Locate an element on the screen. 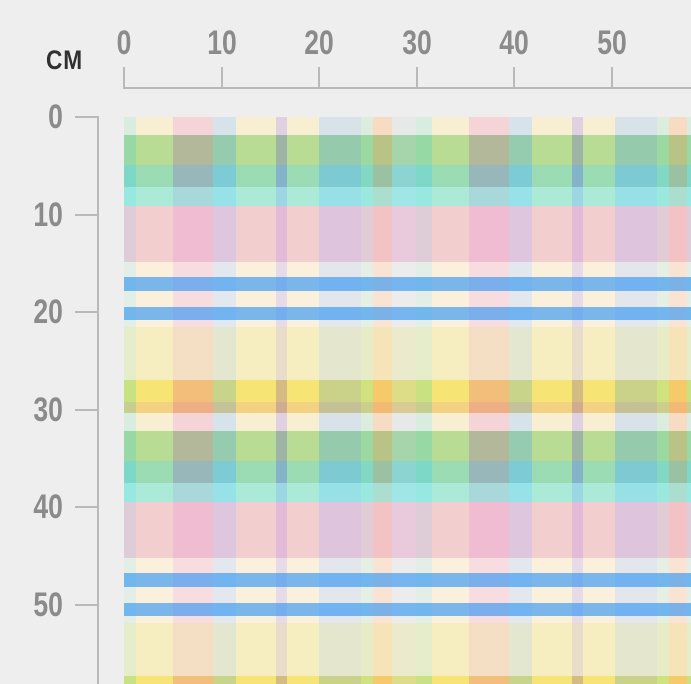  top-ruler-label-0: 0 is located at coordinates (124, 43).